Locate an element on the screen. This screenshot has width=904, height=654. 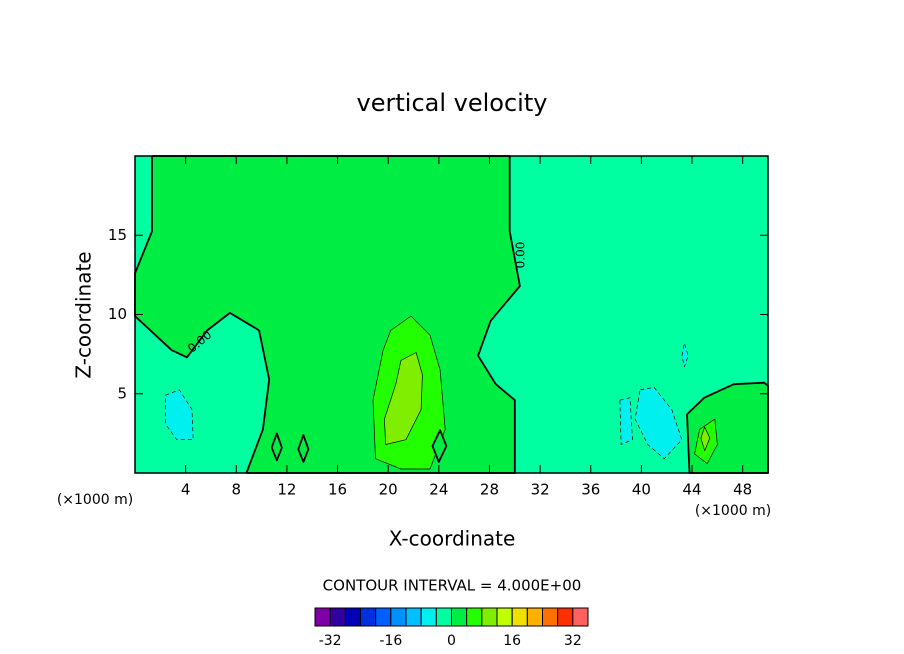
x-tick-label: 36 is located at coordinates (590, 490).